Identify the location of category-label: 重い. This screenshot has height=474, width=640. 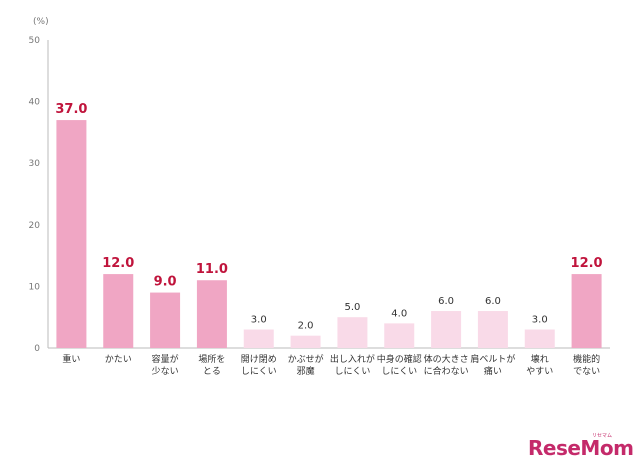
(71, 359).